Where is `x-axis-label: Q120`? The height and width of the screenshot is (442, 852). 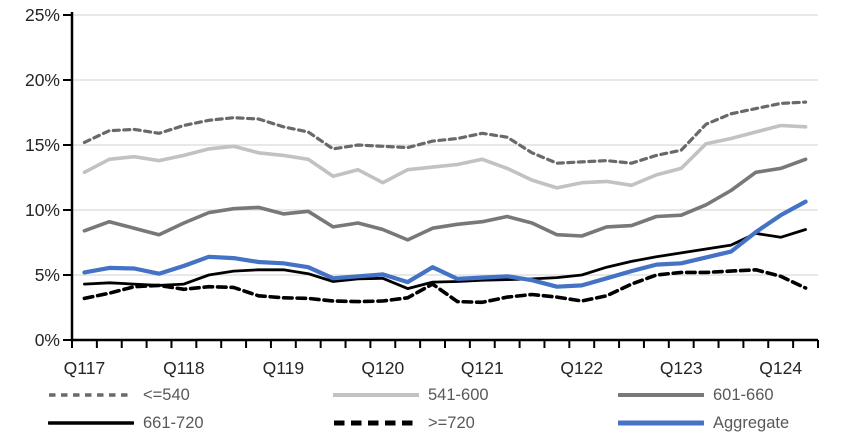 x-axis-label: Q120 is located at coordinates (382, 368).